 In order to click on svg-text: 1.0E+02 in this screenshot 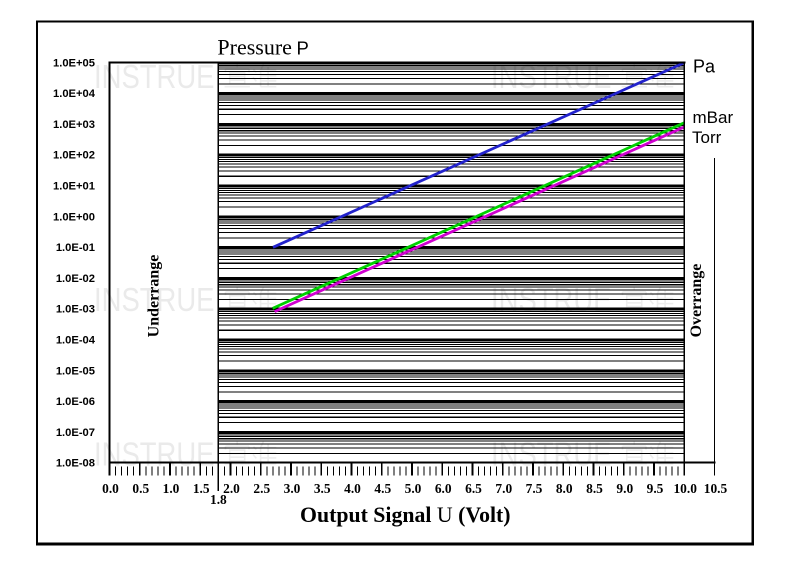, I will do `click(74, 156)`.